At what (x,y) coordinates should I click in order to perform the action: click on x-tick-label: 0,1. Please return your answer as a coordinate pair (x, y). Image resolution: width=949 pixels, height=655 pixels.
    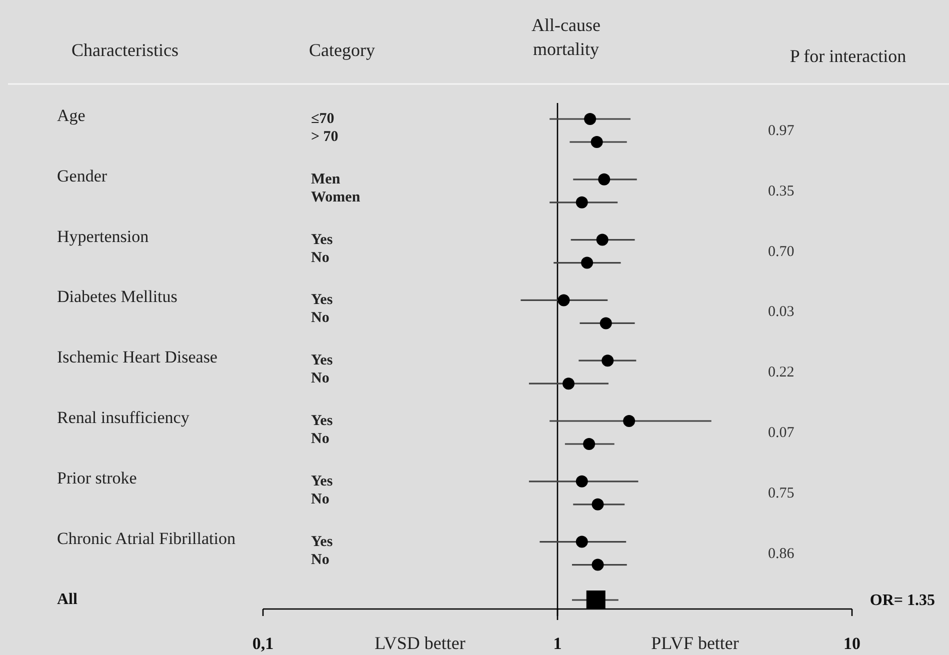
    Looking at the image, I should click on (263, 643).